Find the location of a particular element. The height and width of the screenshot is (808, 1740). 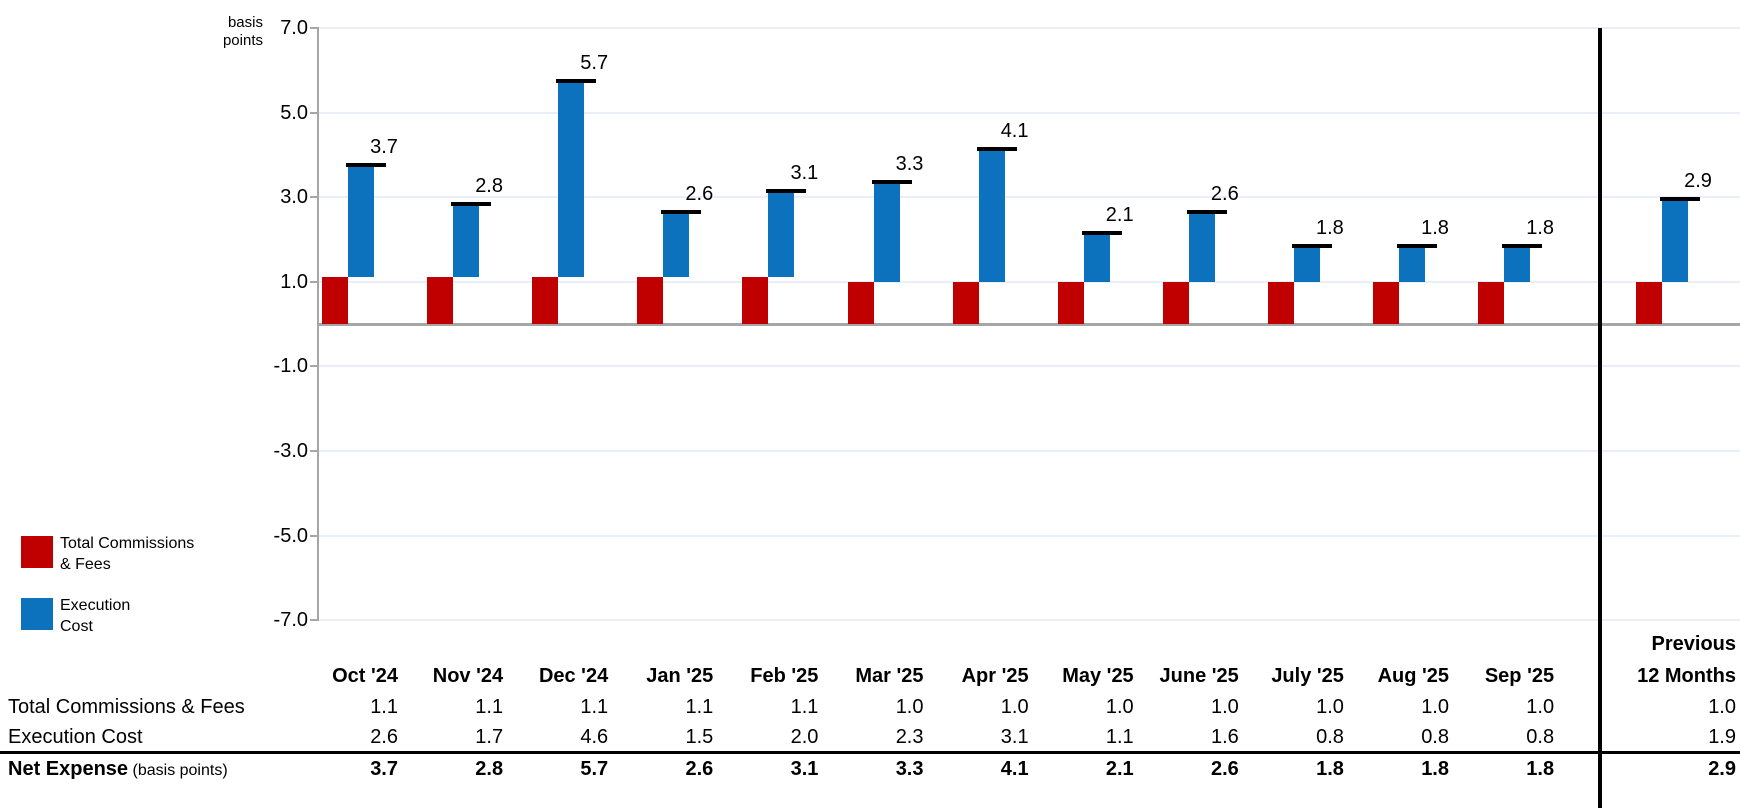

bar-commissions-dec24 is located at coordinates (545, 300).